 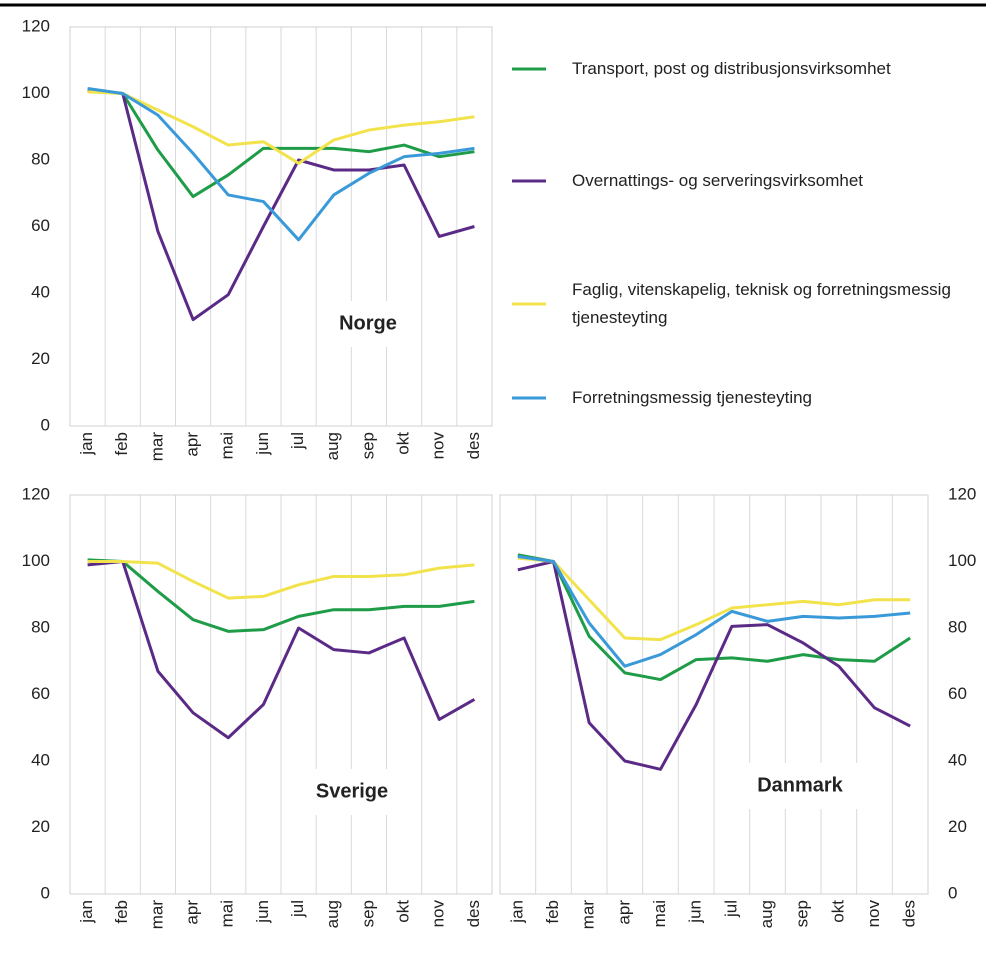 I want to click on panel-title: Danmark, so click(x=800, y=785).